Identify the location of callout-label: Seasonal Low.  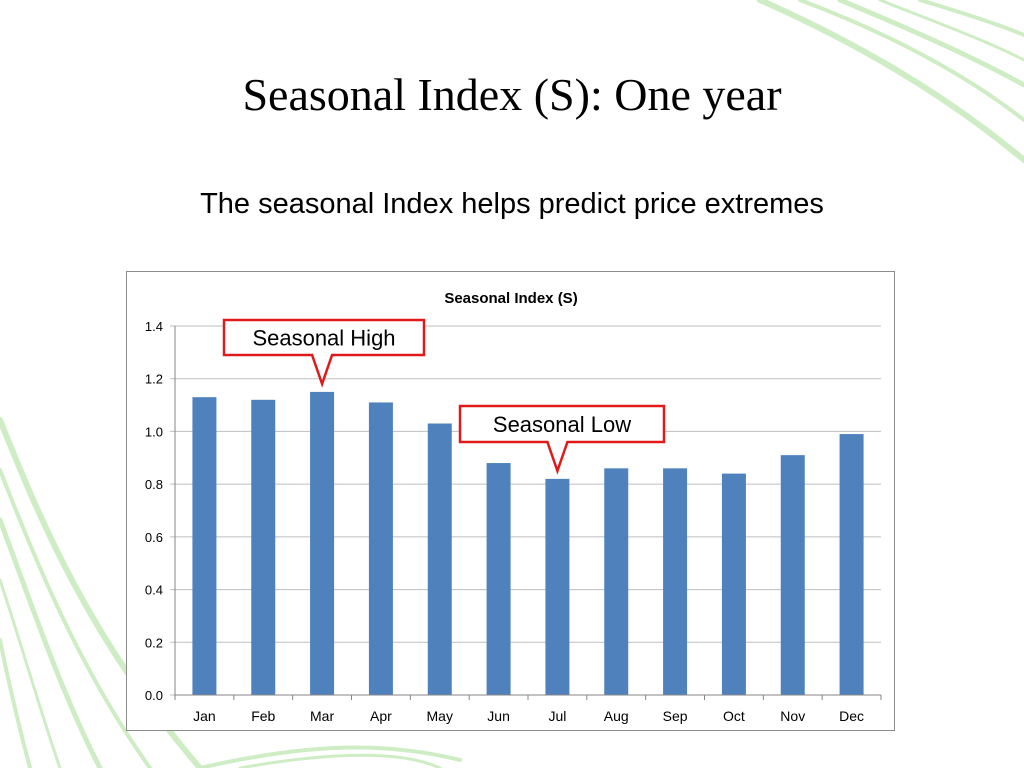
(562, 424).